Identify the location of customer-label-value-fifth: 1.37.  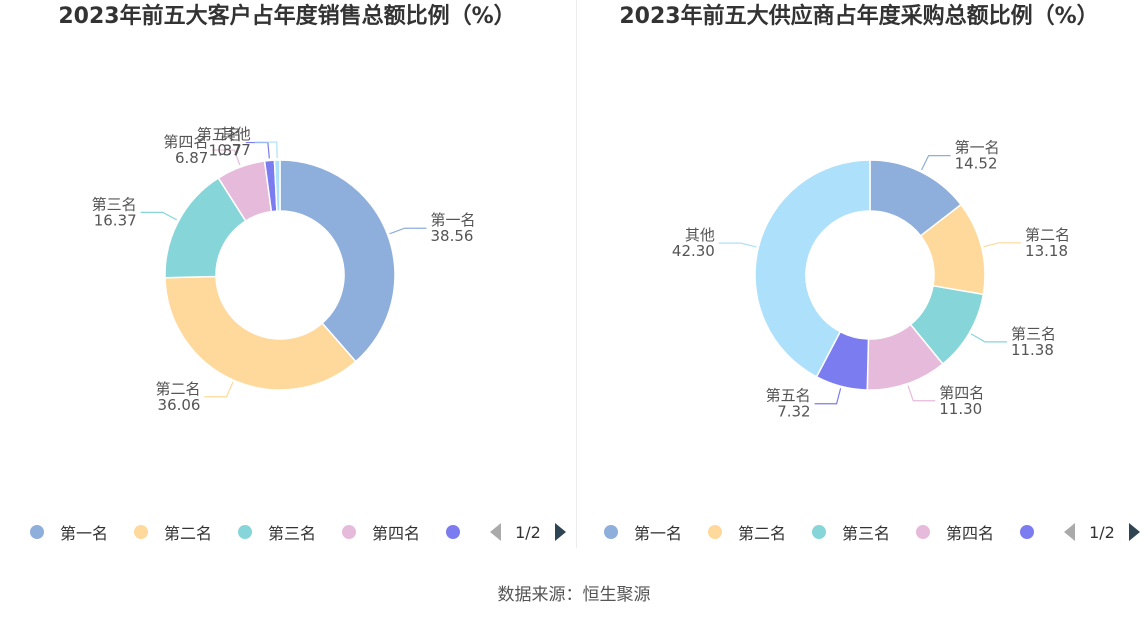
(224, 151).